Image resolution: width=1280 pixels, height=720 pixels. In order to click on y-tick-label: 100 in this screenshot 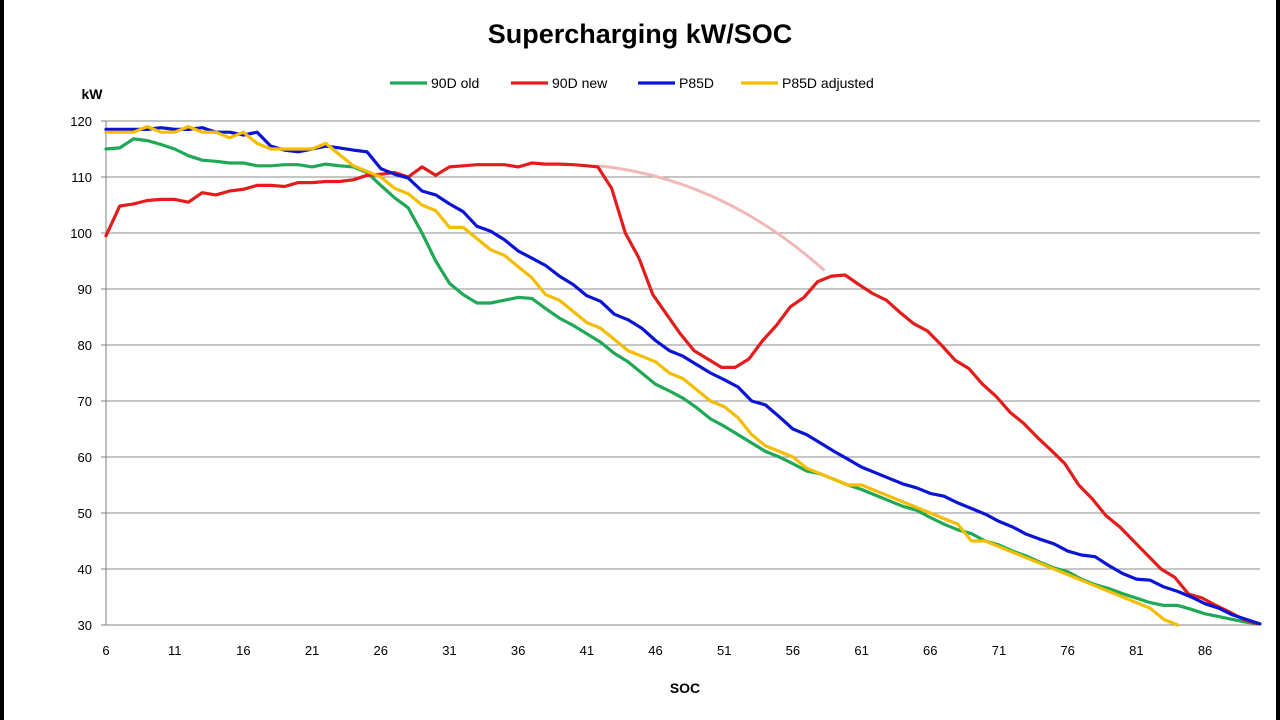, I will do `click(81, 233)`.